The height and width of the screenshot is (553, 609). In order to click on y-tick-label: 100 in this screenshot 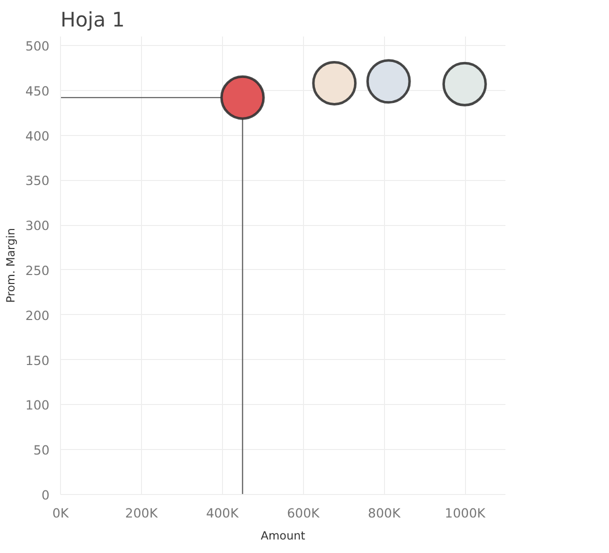, I will do `click(37, 405)`.